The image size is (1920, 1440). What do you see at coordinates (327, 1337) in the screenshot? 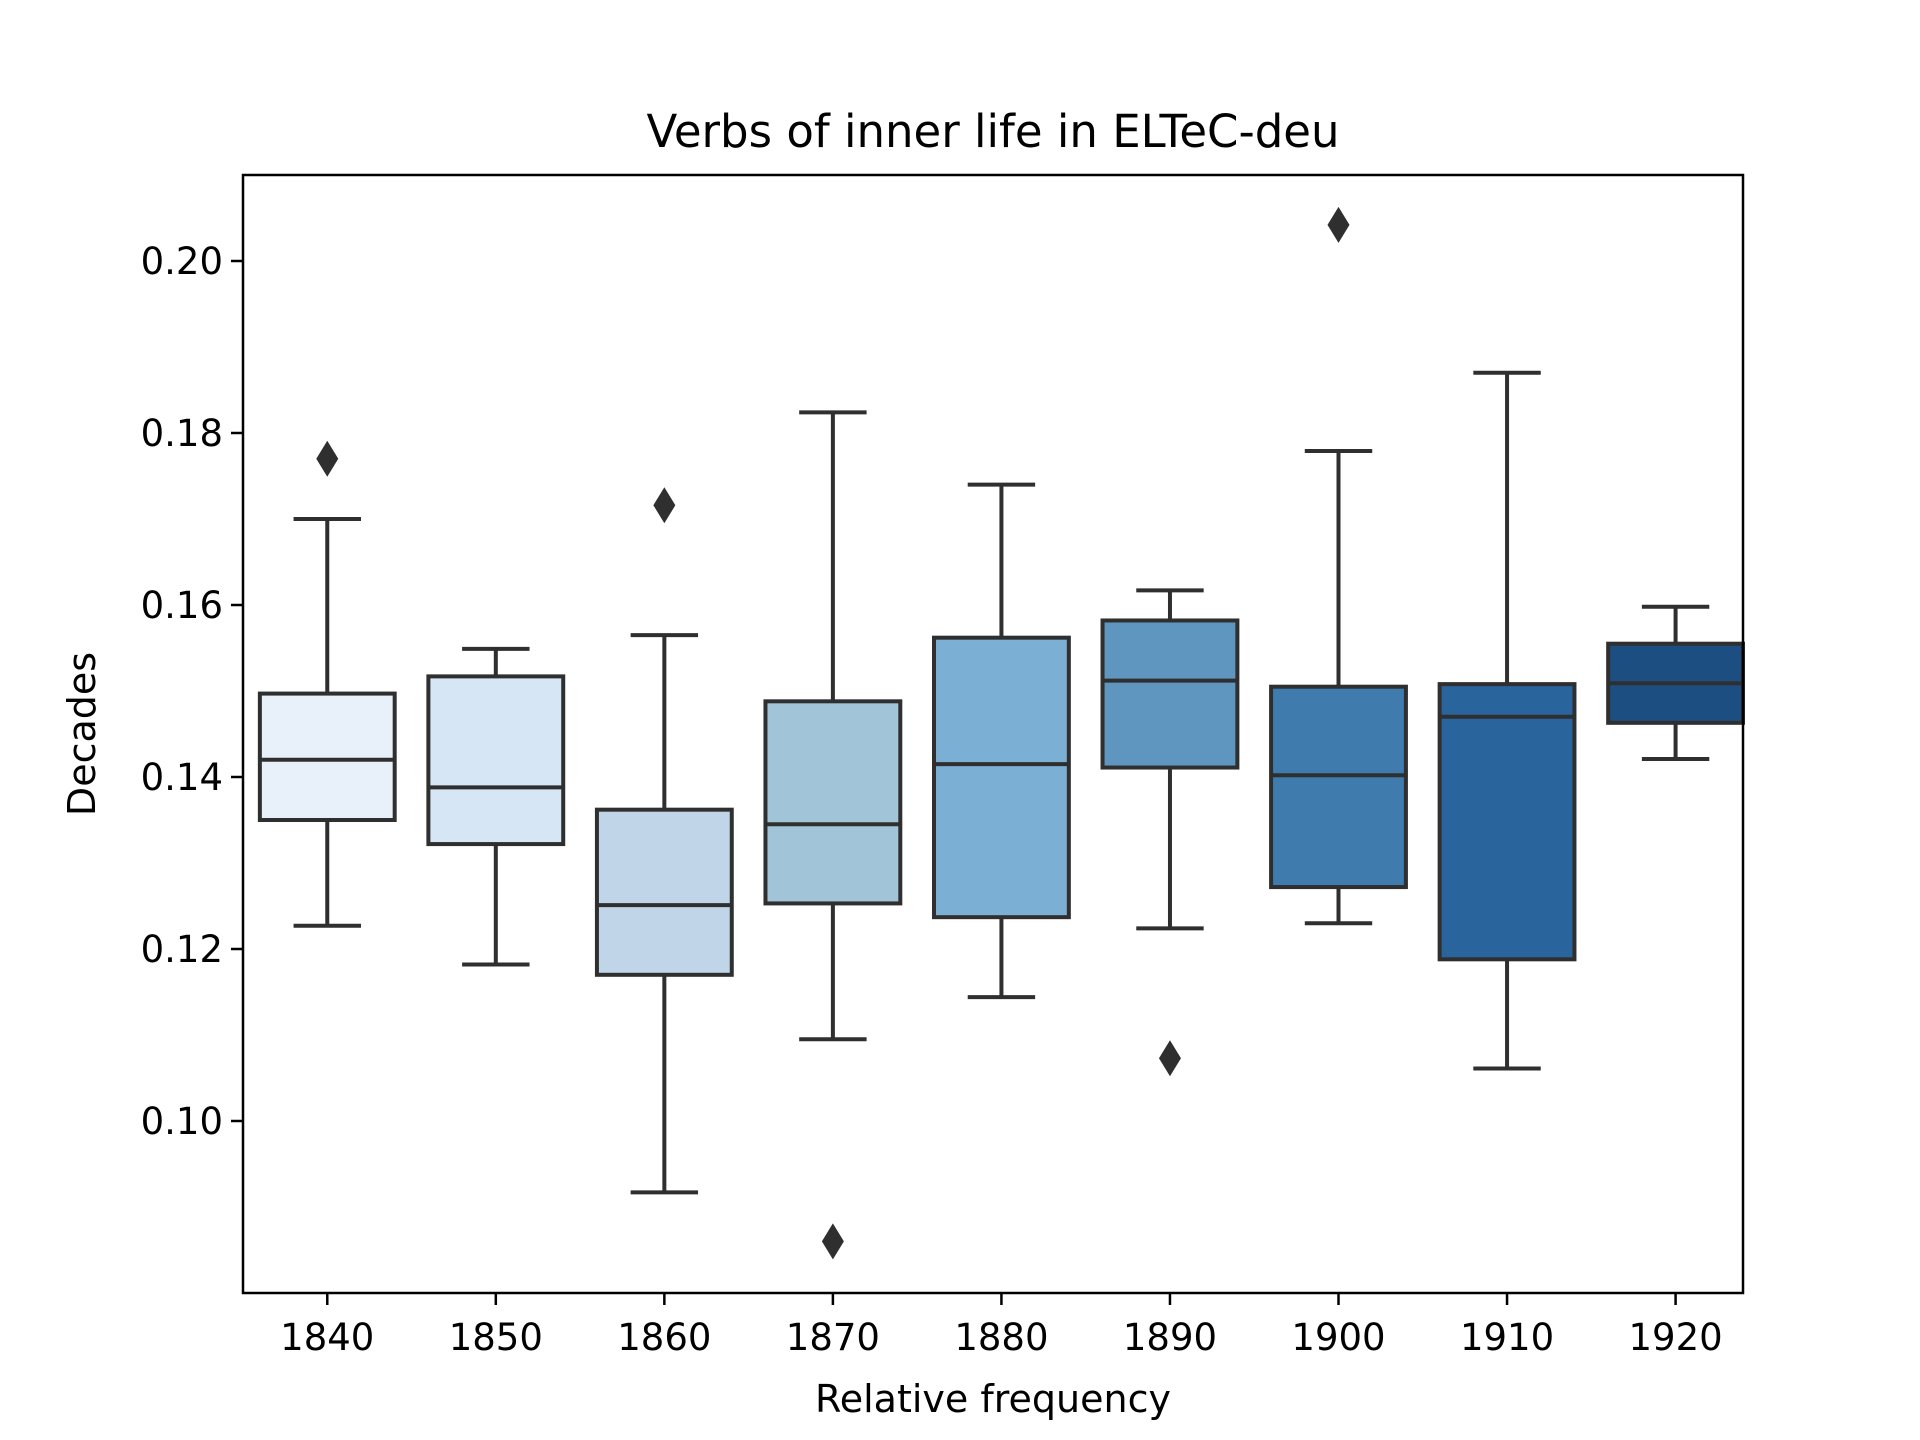
I see `x-tick-label: 1840` at bounding box center [327, 1337].